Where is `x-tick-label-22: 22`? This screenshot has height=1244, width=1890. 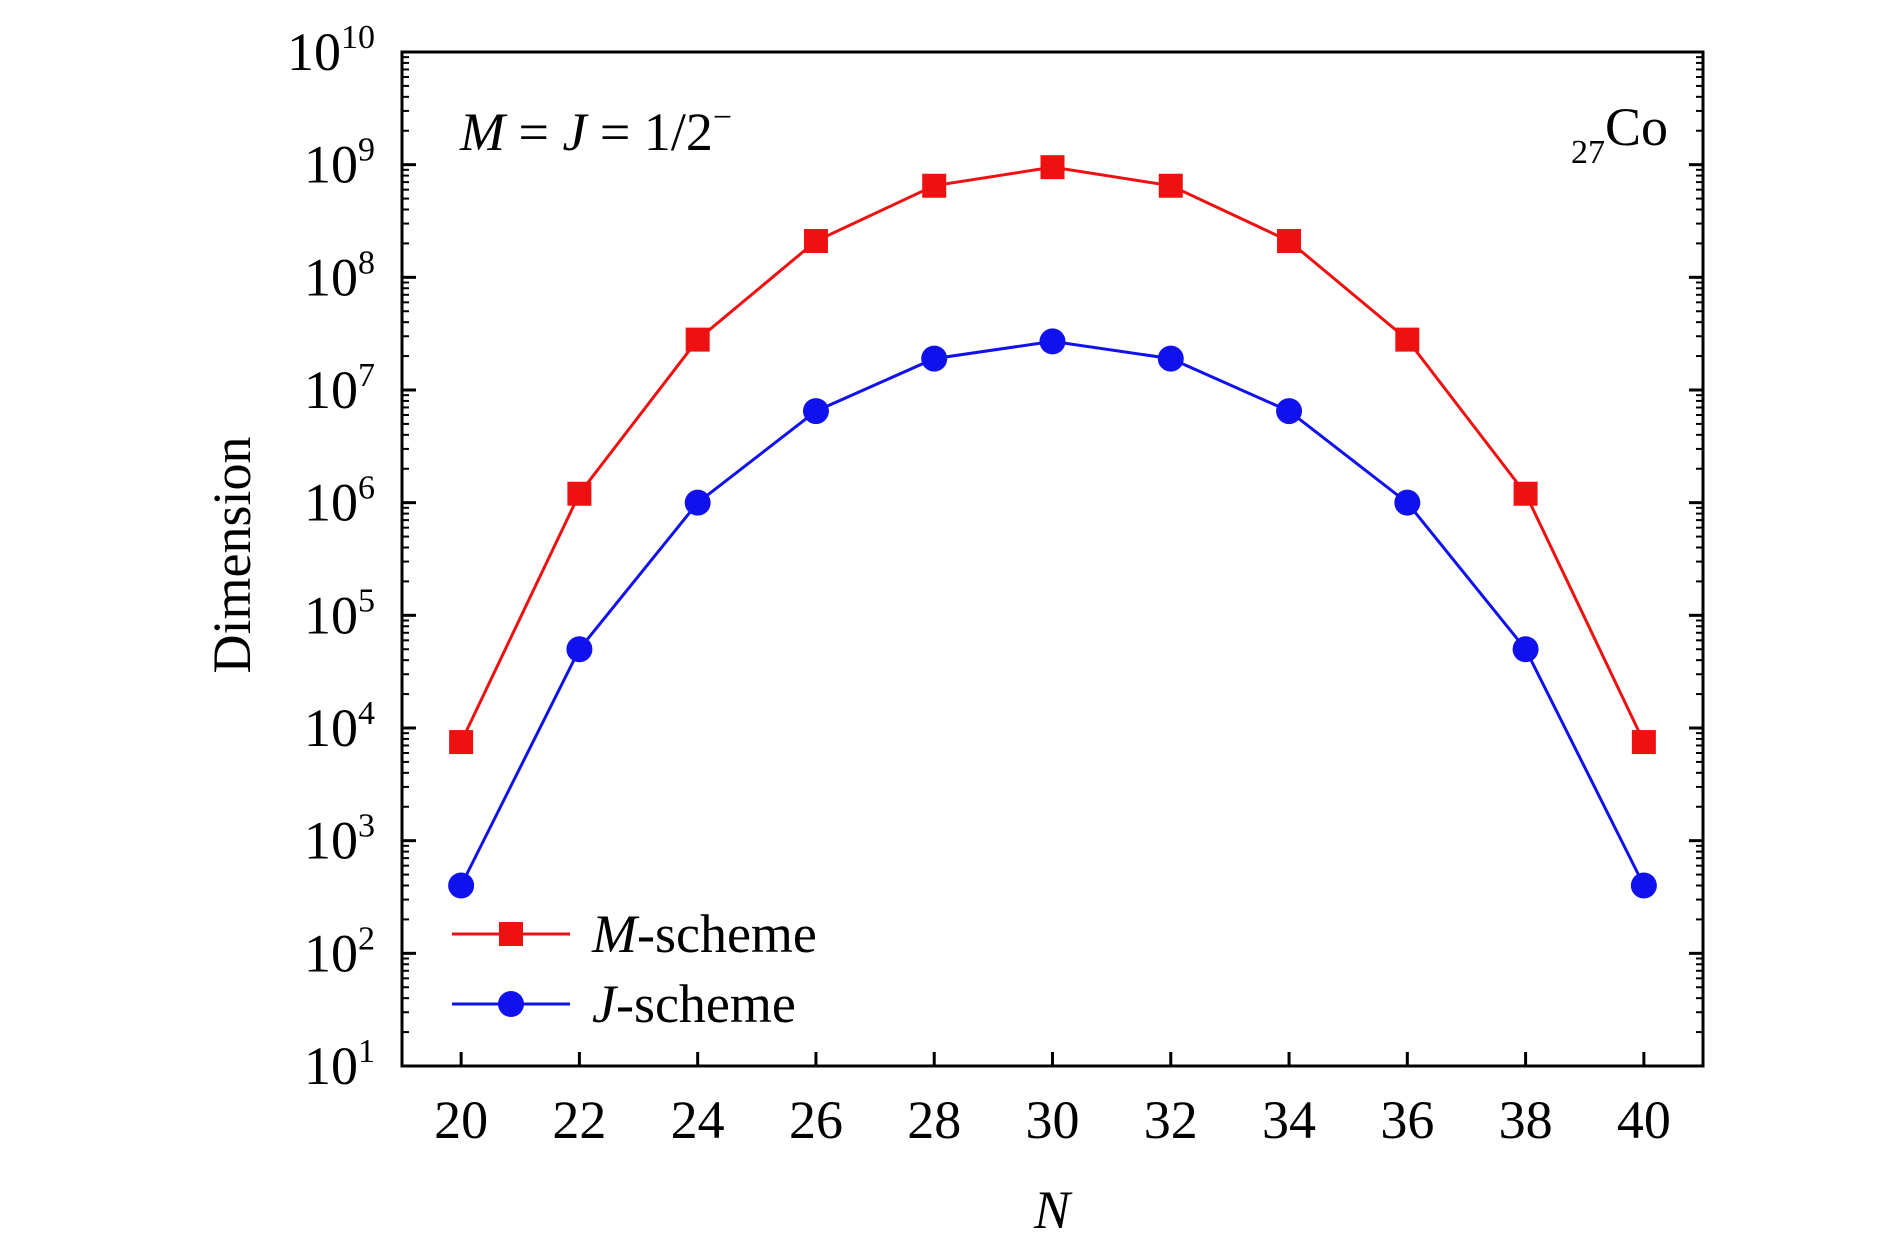
x-tick-label-22: 22 is located at coordinates (579, 1120).